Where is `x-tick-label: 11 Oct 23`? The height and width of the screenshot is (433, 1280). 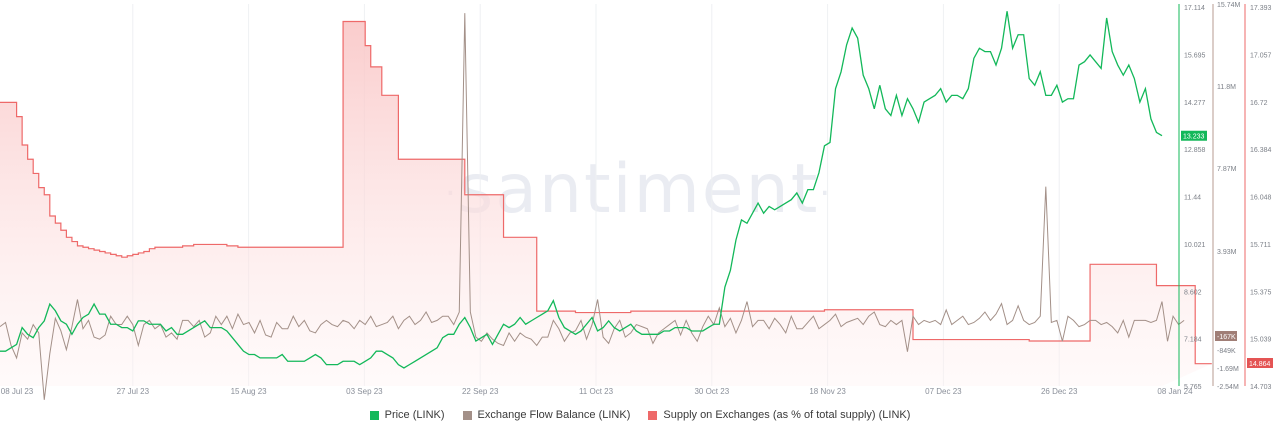 x-tick-label: 11 Oct 23 is located at coordinates (596, 391).